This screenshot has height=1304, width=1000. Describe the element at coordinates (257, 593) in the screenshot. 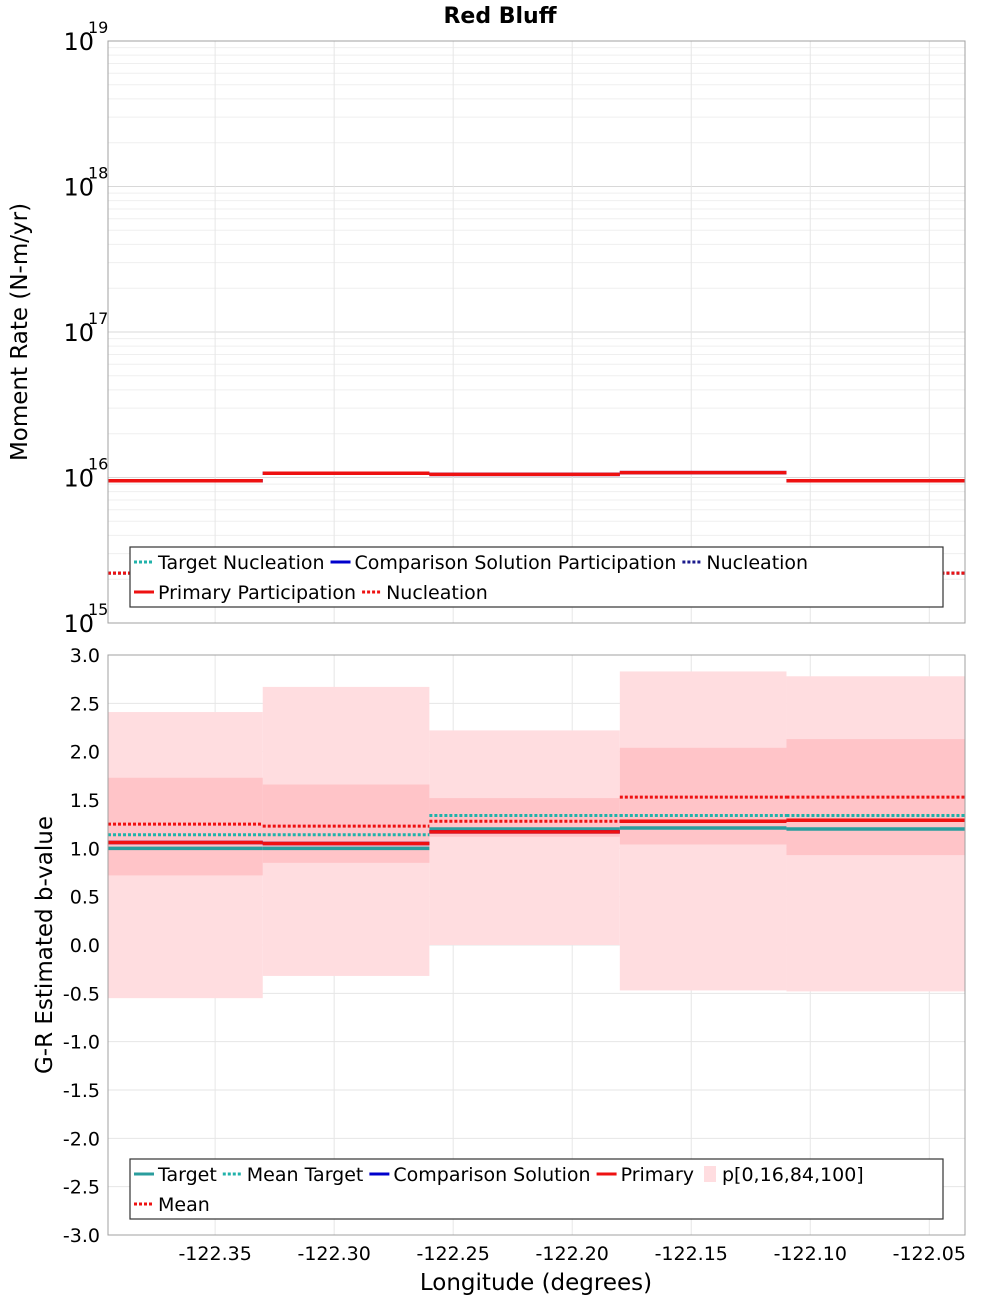

I see `legend-top-label: Primary Participation` at that location.